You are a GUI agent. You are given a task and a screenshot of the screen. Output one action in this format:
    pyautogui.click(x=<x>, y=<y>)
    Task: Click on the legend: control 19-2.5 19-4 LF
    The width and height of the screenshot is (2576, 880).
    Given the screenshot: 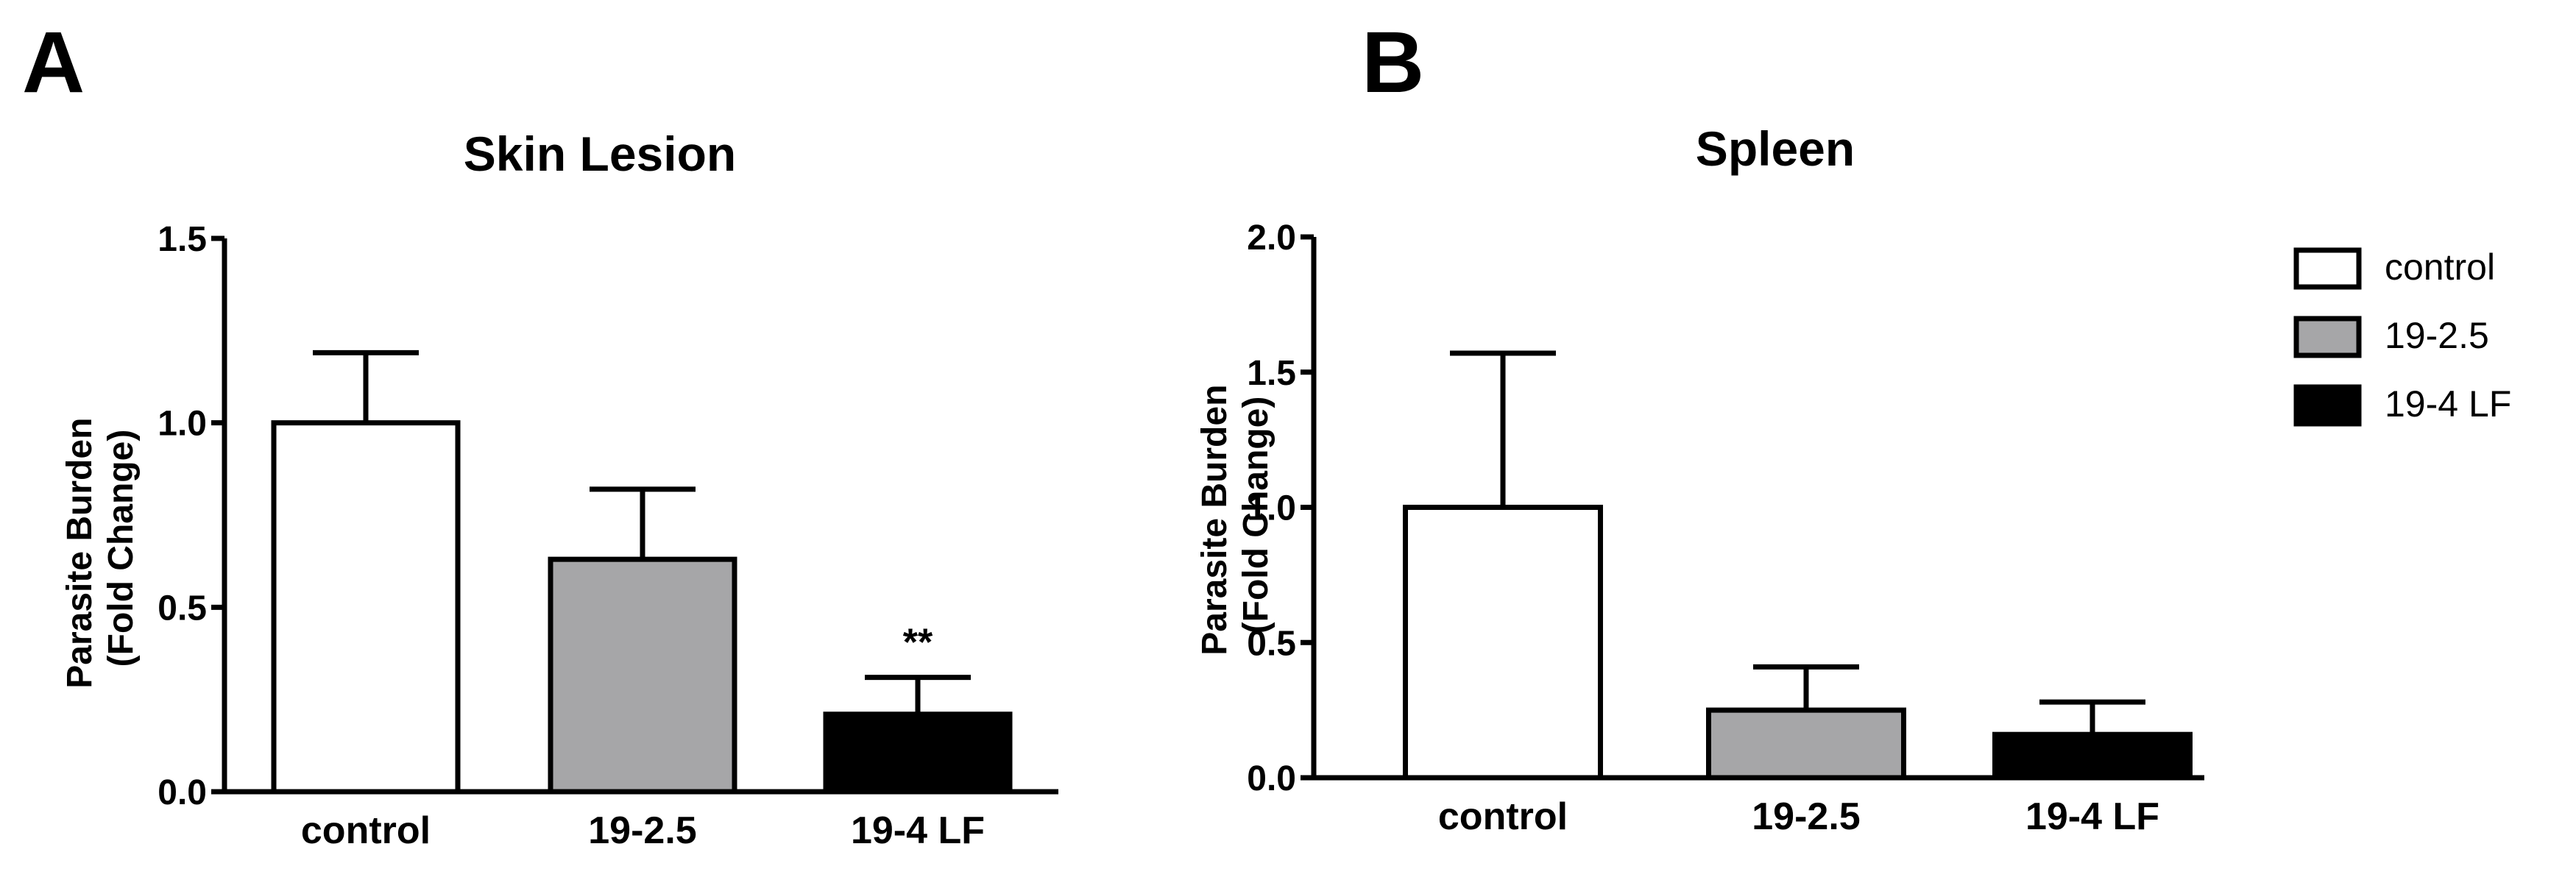 What is the action you would take?
    pyautogui.click(x=2402, y=336)
    